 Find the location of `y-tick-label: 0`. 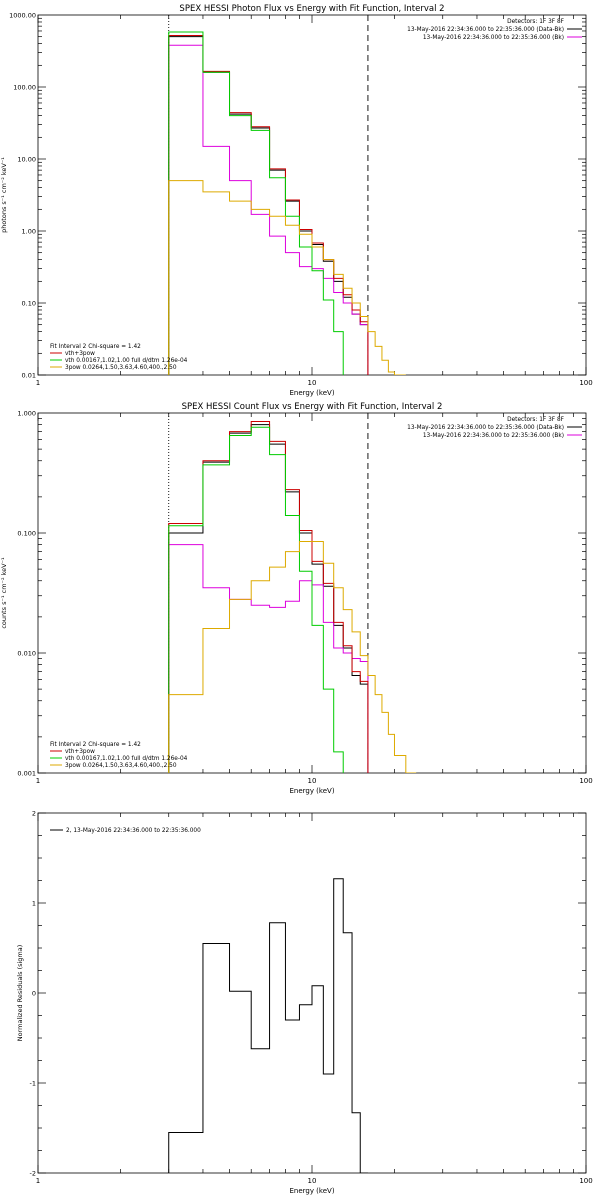

y-tick-label: 0 is located at coordinates (34, 994).